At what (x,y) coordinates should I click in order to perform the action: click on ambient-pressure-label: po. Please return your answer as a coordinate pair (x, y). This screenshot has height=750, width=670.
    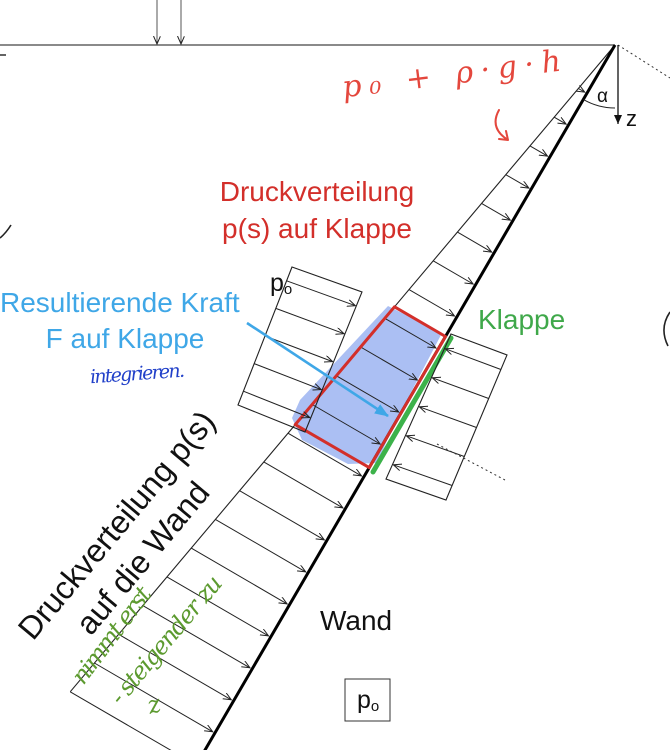
    Looking at the image, I should click on (281, 283).